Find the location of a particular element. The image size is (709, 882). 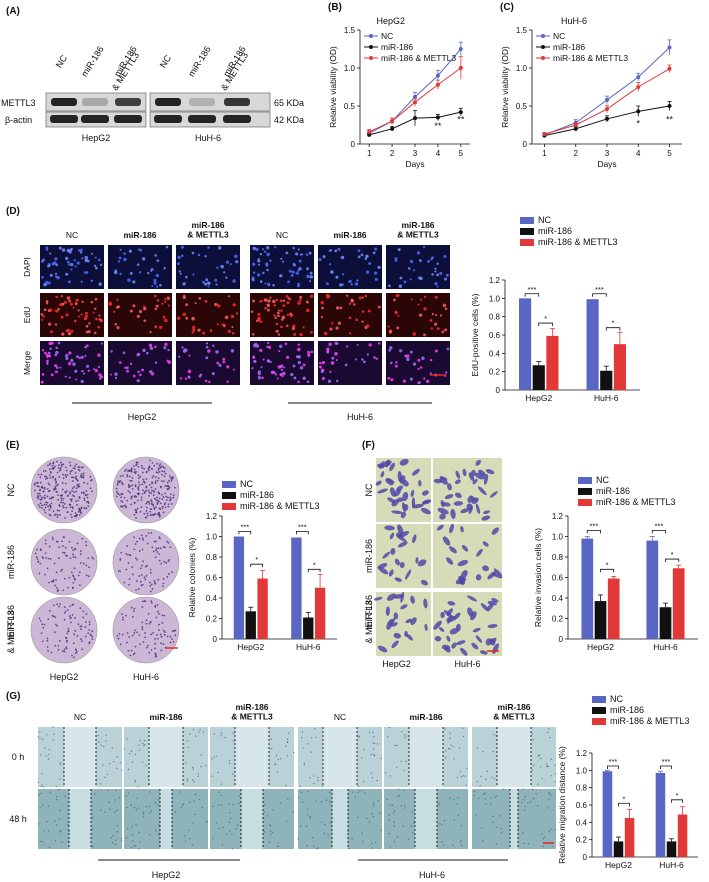

grid-row-label: DAPI is located at coordinates (27, 267).